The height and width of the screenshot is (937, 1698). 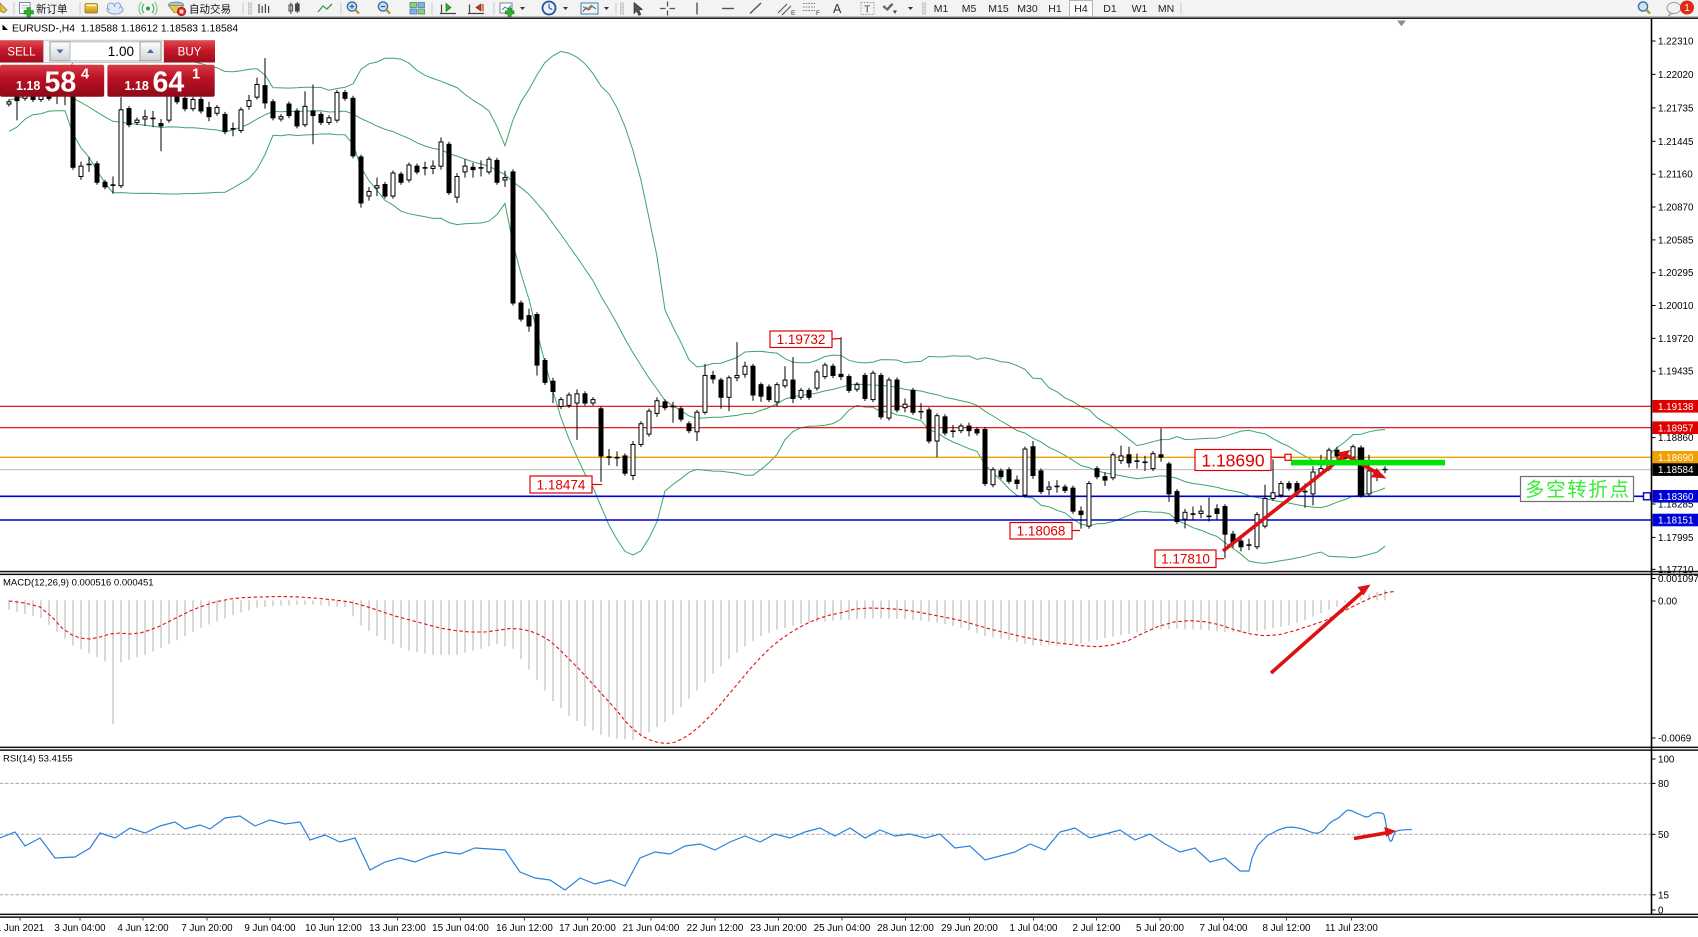 I want to click on svg-text: 1.21445, so click(x=1676, y=142).